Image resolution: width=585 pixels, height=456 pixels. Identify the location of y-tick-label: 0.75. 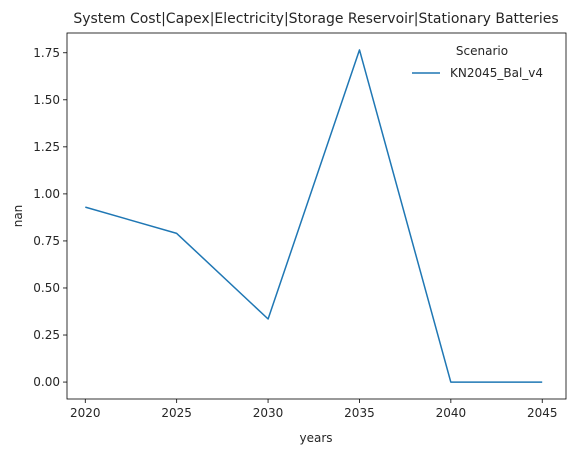
(46, 241).